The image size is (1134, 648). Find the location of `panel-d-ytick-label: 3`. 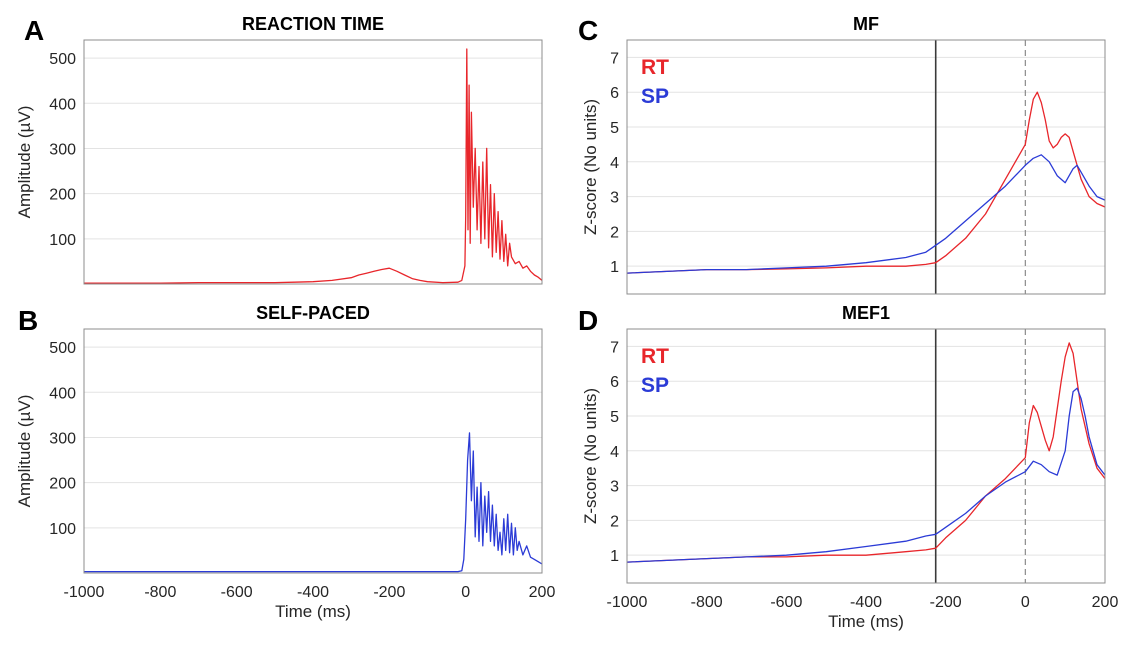

panel-d-ytick-label: 3 is located at coordinates (614, 487).